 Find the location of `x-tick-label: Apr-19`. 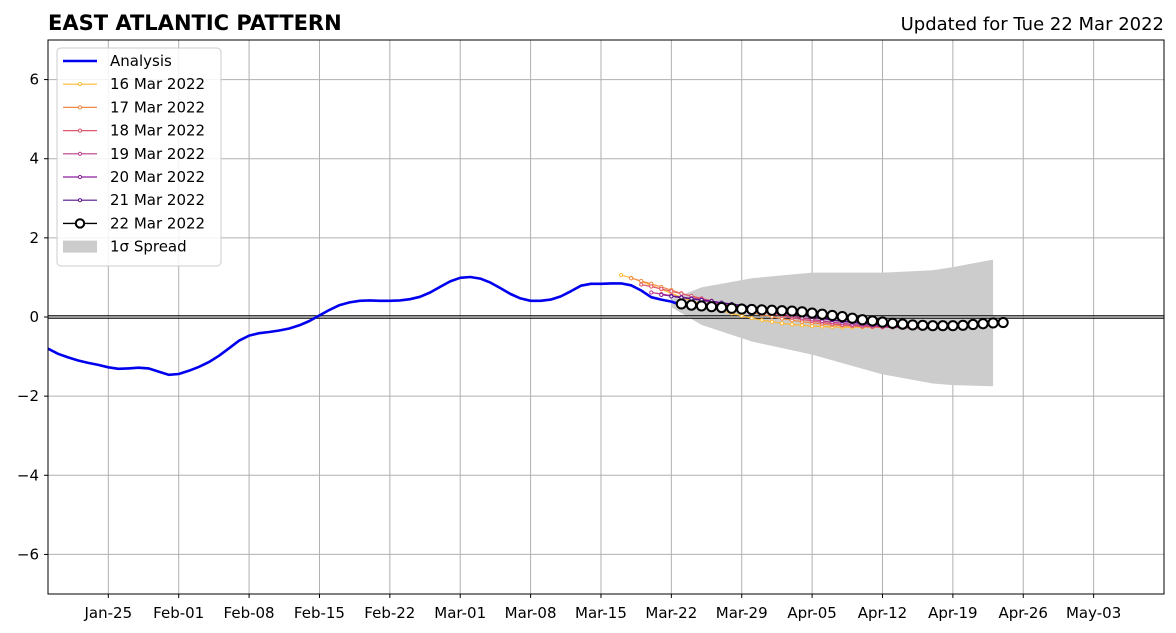

x-tick-label: Apr-19 is located at coordinates (953, 613).